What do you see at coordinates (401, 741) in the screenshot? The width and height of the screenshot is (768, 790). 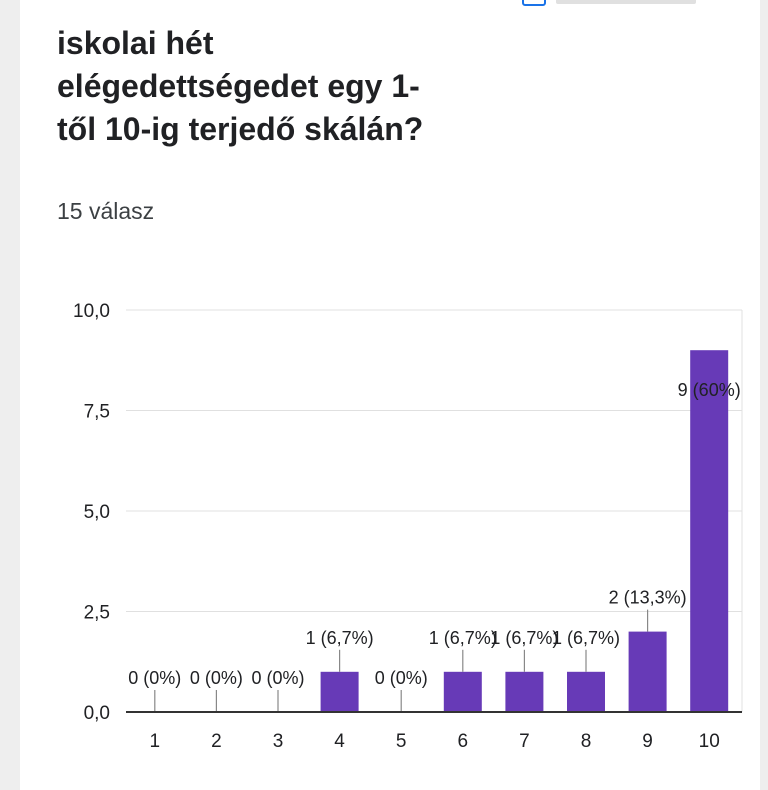 I see `x-tick-label: 5` at bounding box center [401, 741].